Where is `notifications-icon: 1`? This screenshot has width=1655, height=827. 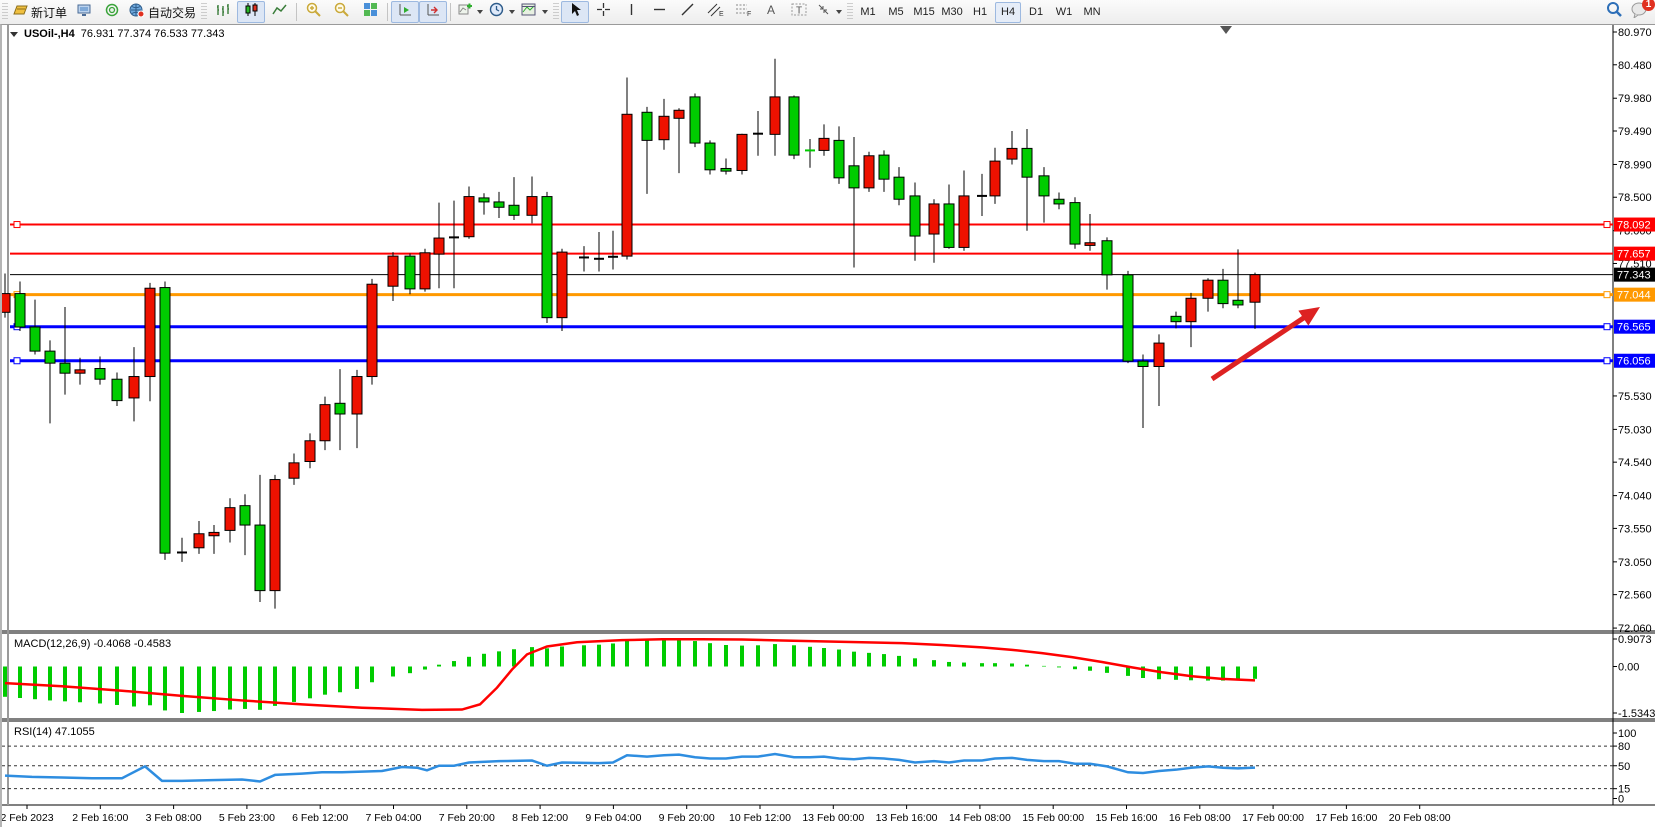
notifications-icon: 1 is located at coordinates (1643, 11).